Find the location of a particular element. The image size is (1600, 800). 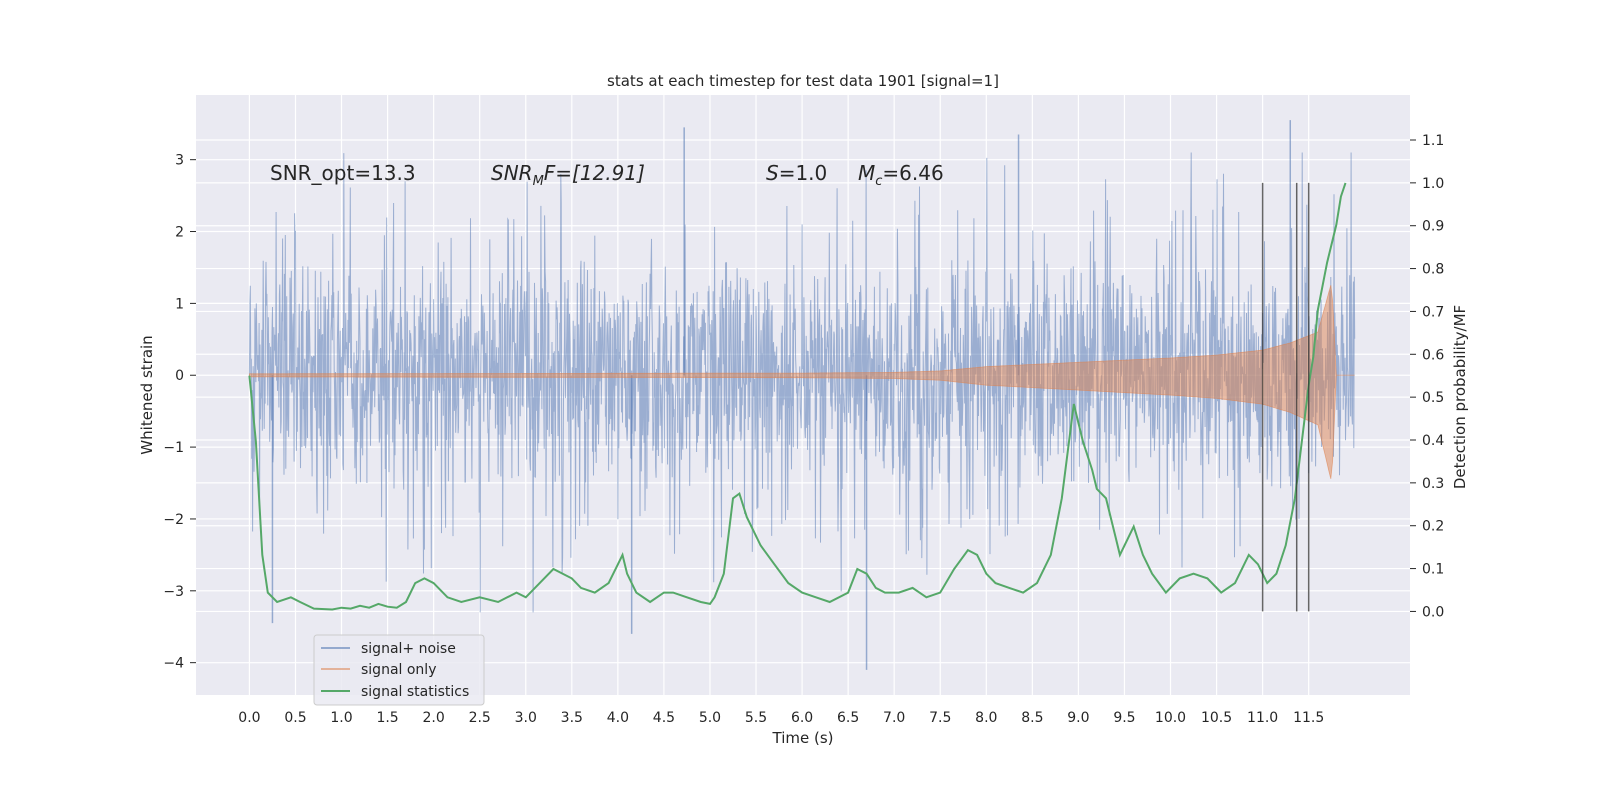

x-tick-label: 0.5 is located at coordinates (295, 718).